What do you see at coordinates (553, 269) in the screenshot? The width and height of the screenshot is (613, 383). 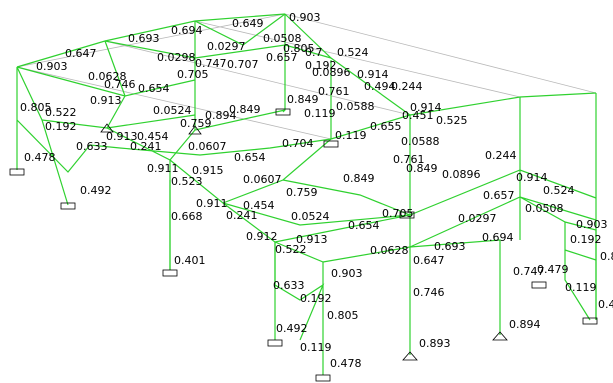 I see `member-label: 0.479` at bounding box center [553, 269].